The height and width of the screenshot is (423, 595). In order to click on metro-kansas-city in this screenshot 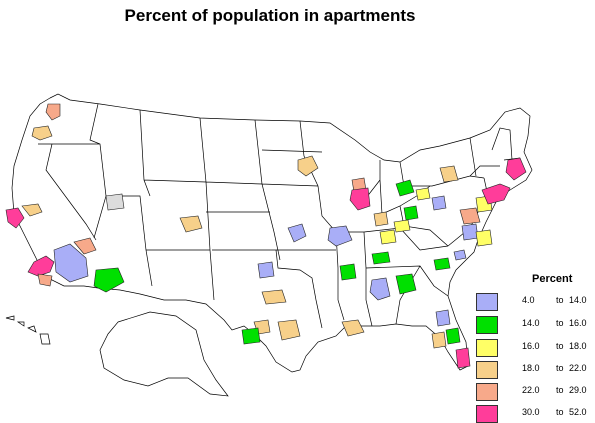, I will do `click(297, 233)`.